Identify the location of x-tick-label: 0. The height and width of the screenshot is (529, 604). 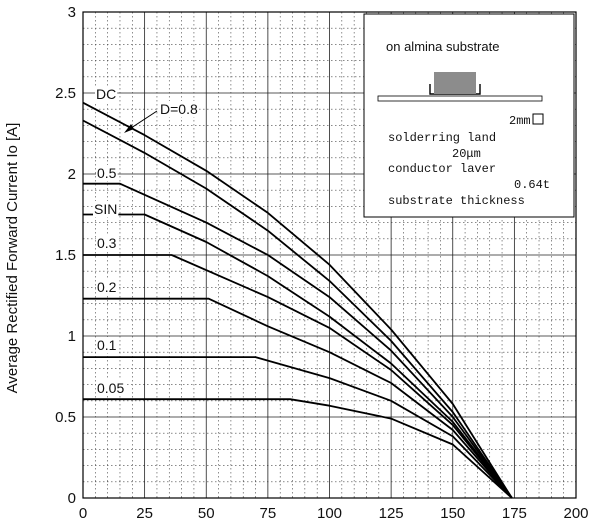
(83, 513).